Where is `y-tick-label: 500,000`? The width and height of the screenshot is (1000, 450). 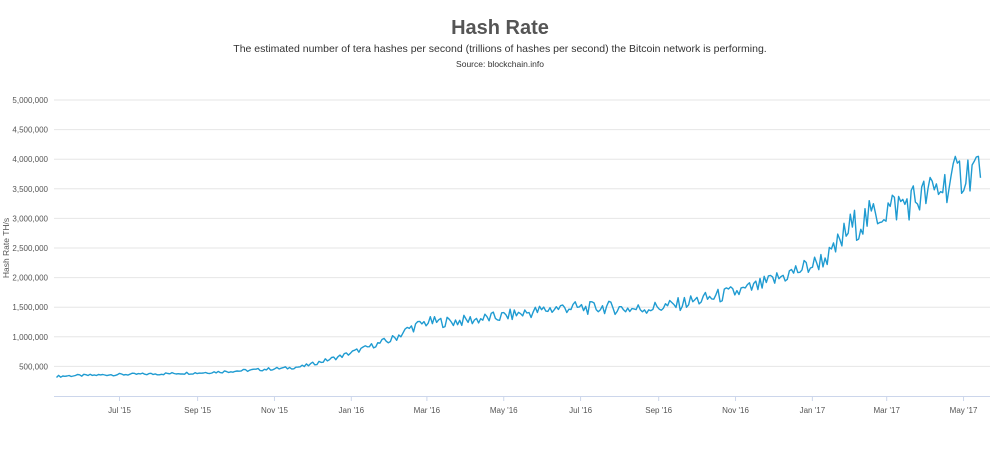 y-tick-label: 500,000 is located at coordinates (33, 366).